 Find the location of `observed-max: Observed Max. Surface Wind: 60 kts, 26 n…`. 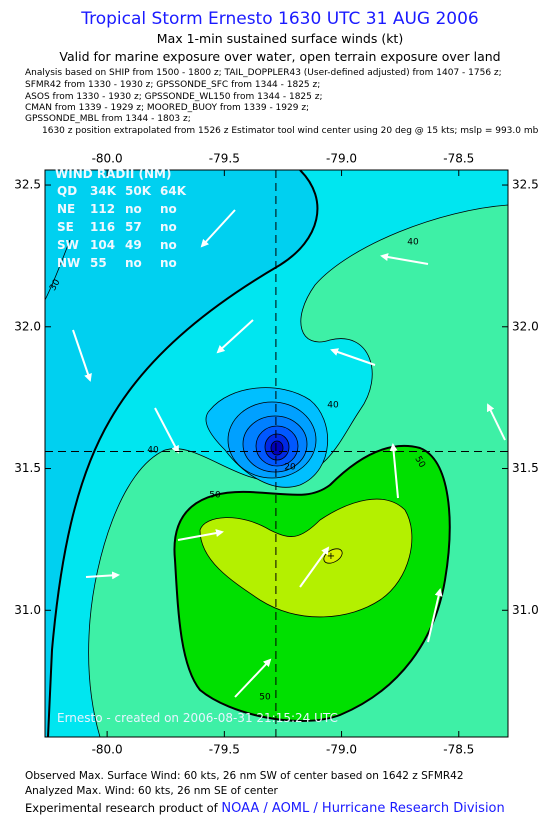

observed-max: Observed Max. Surface Wind: 60 kts, 26 n… is located at coordinates (244, 776).